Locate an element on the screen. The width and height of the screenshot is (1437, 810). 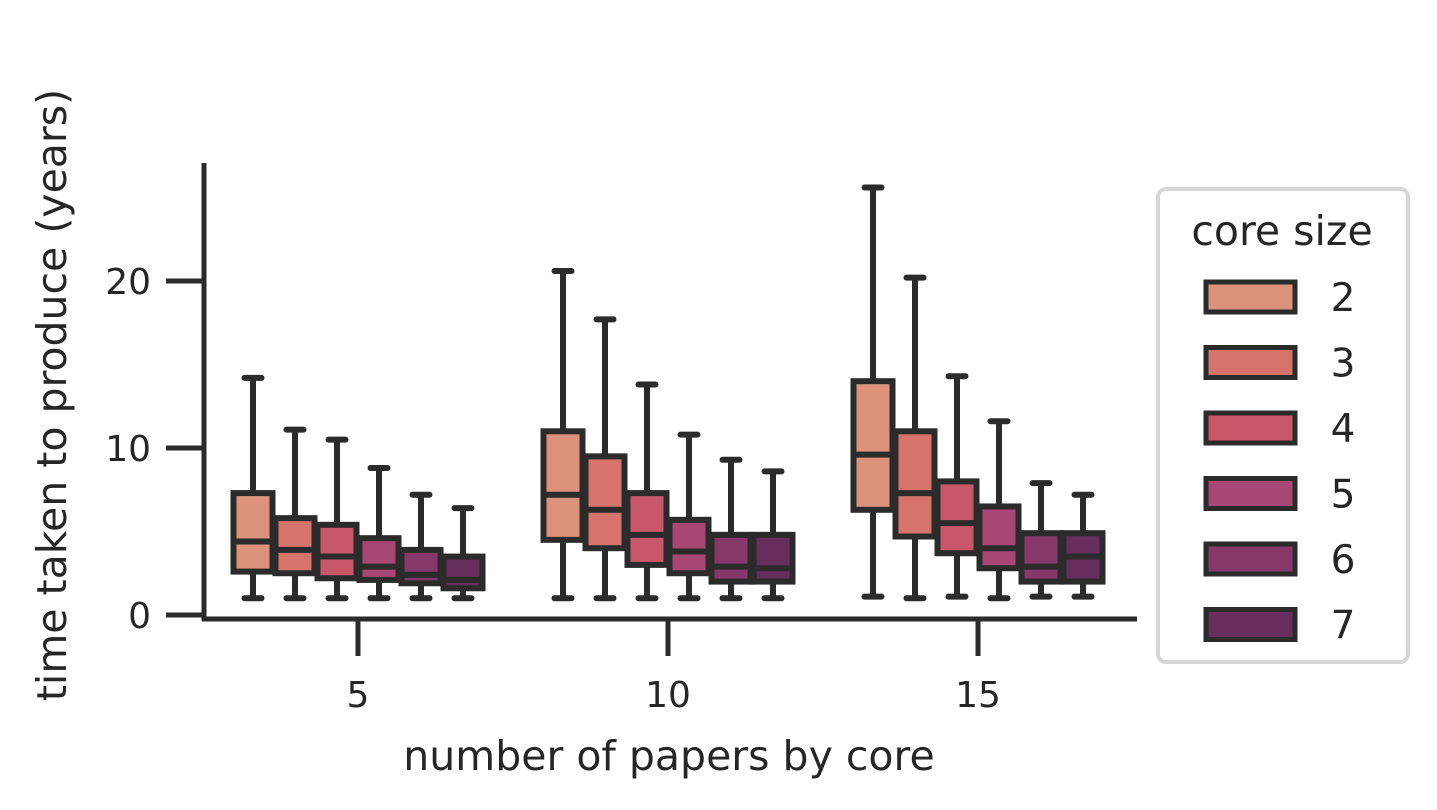
legend-label: 7 is located at coordinates (1343, 626).